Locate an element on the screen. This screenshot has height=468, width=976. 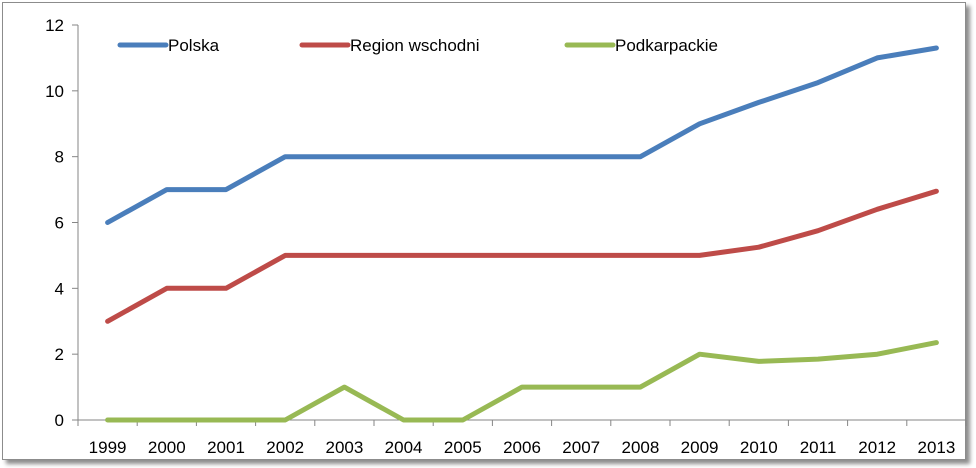
x-tick-label: 2004 is located at coordinates (404, 447).